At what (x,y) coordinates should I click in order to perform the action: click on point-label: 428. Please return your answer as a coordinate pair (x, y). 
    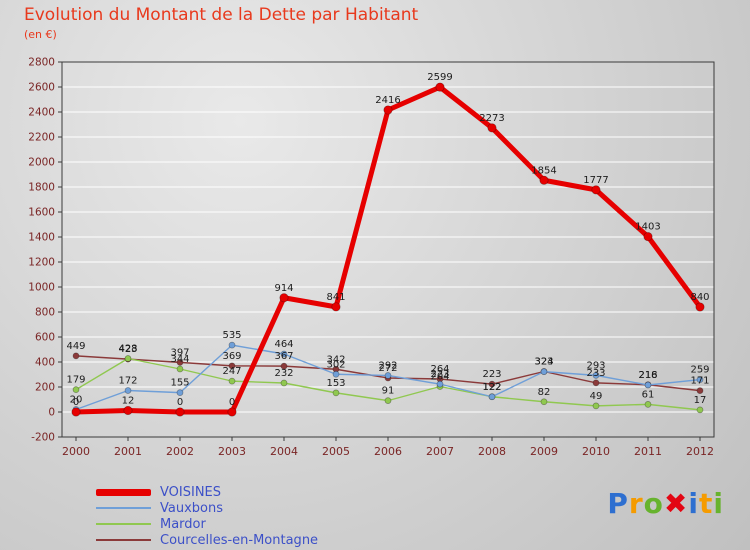
    Looking at the image, I should click on (127, 349).